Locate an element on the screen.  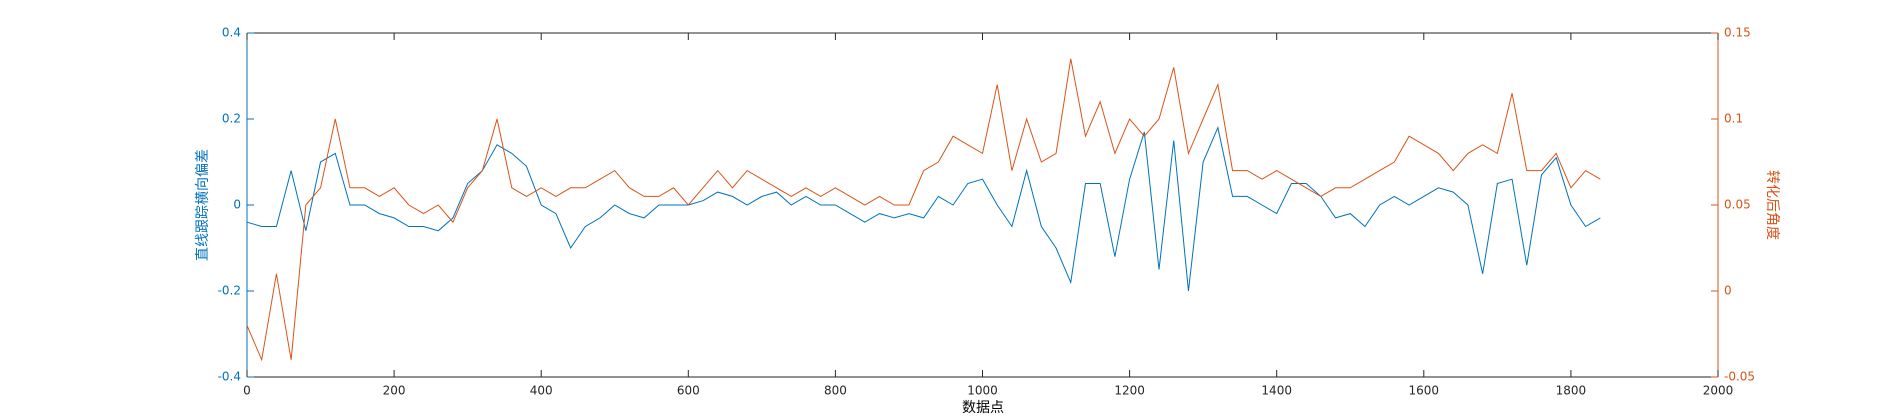
y-tick-label: 0 is located at coordinates (237, 205).